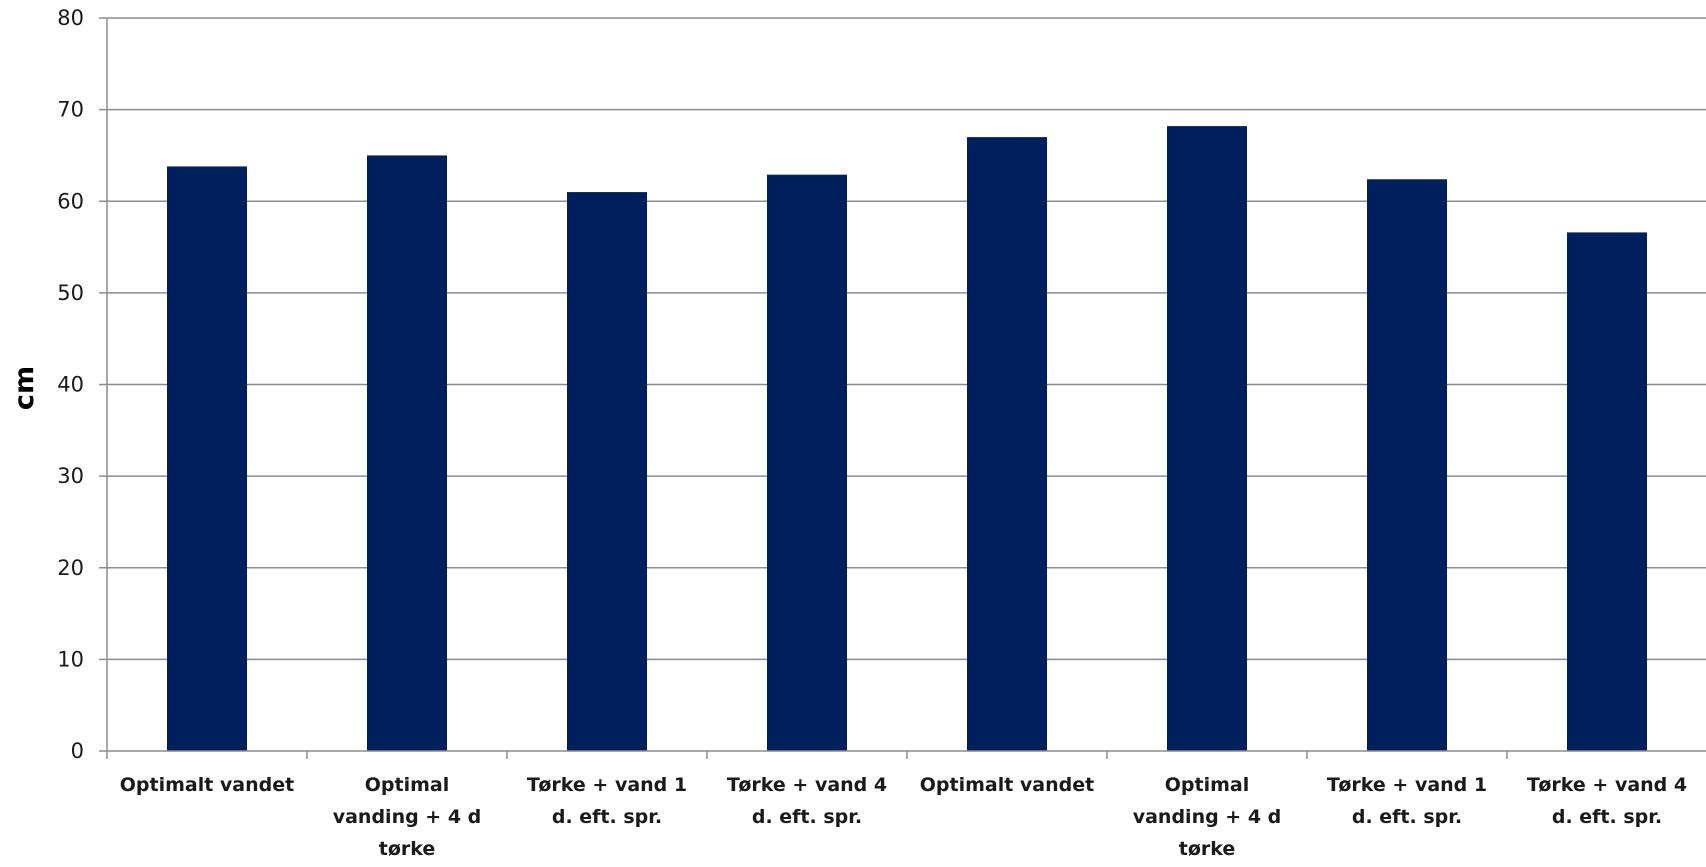  Describe the element at coordinates (70, 18) in the screenshot. I see `y-tick-label: 80` at that location.